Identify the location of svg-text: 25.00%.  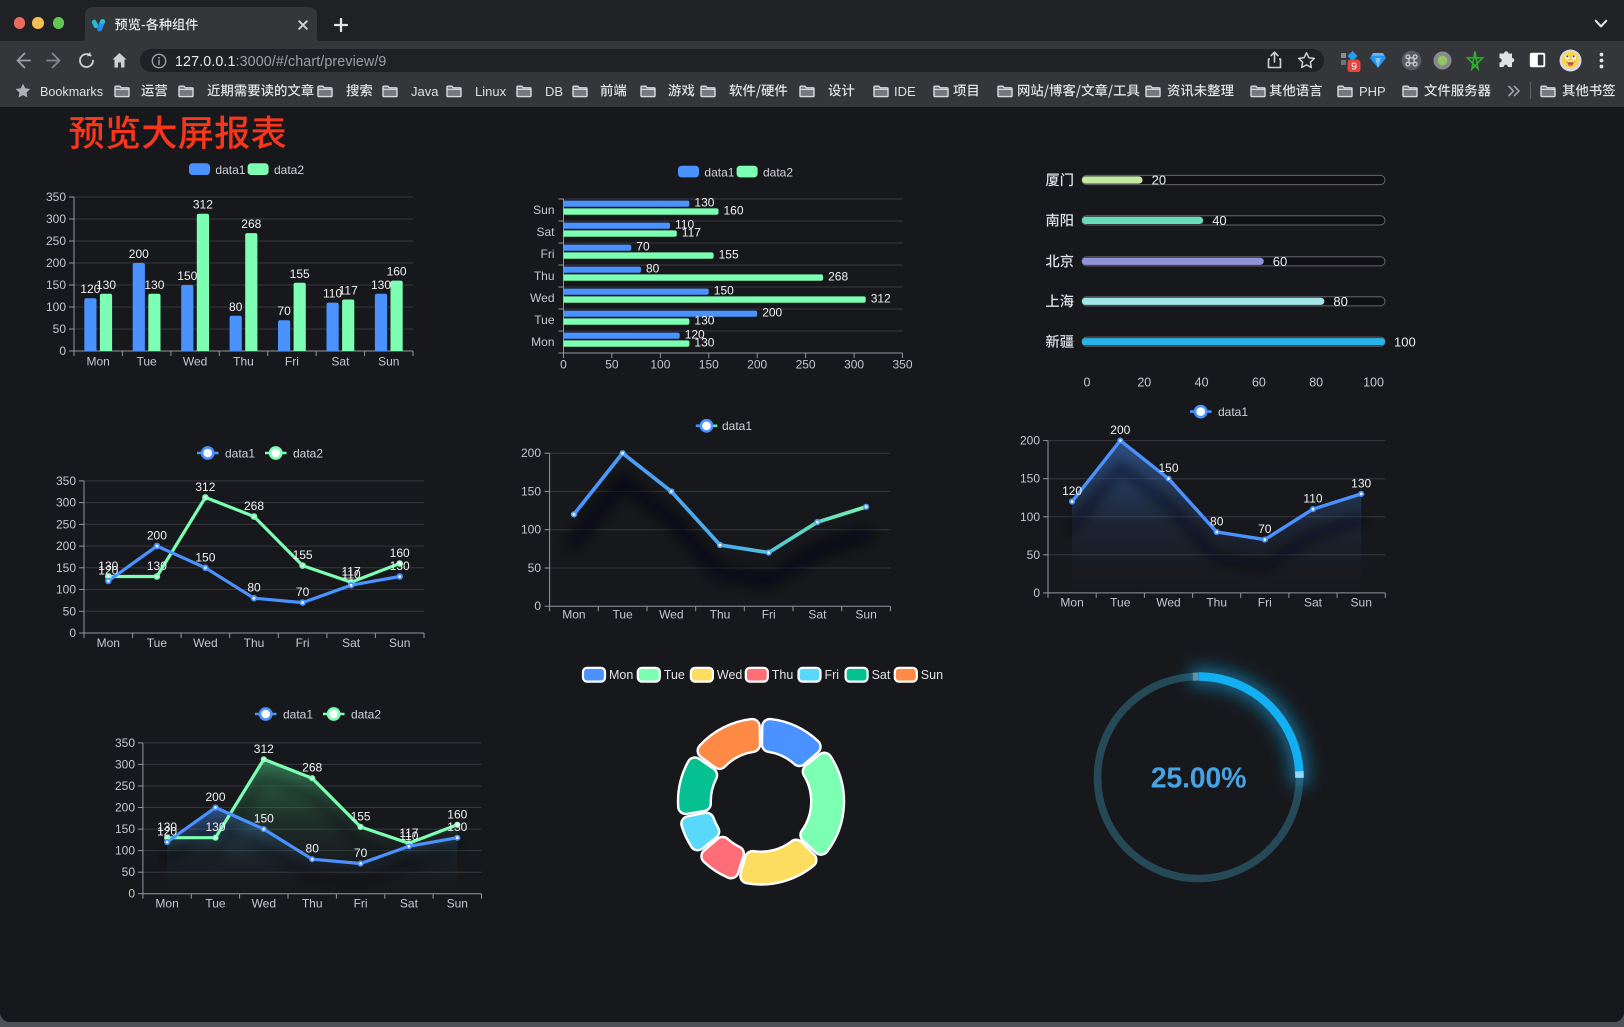
(1198, 779).